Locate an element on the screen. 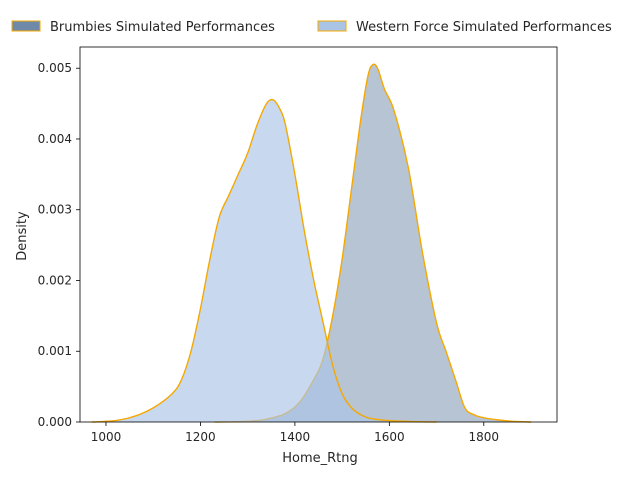 This screenshot has height=484, width=640. x-tick-label: 1600 is located at coordinates (389, 437).